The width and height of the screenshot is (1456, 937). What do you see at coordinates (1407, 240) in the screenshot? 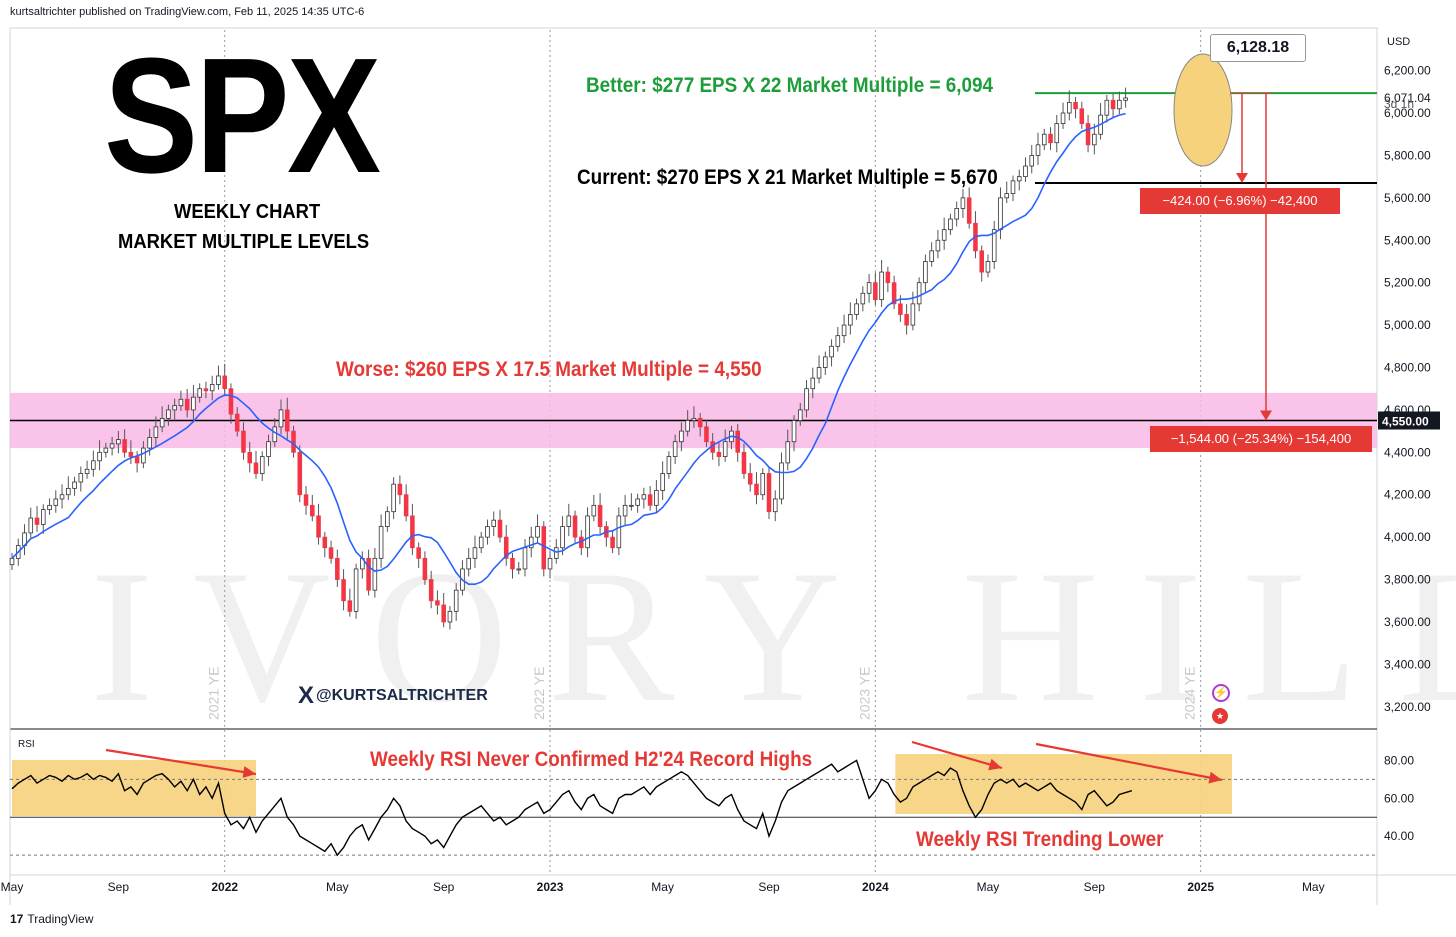
I see `price-tick-11: 5,400.00` at bounding box center [1407, 240].